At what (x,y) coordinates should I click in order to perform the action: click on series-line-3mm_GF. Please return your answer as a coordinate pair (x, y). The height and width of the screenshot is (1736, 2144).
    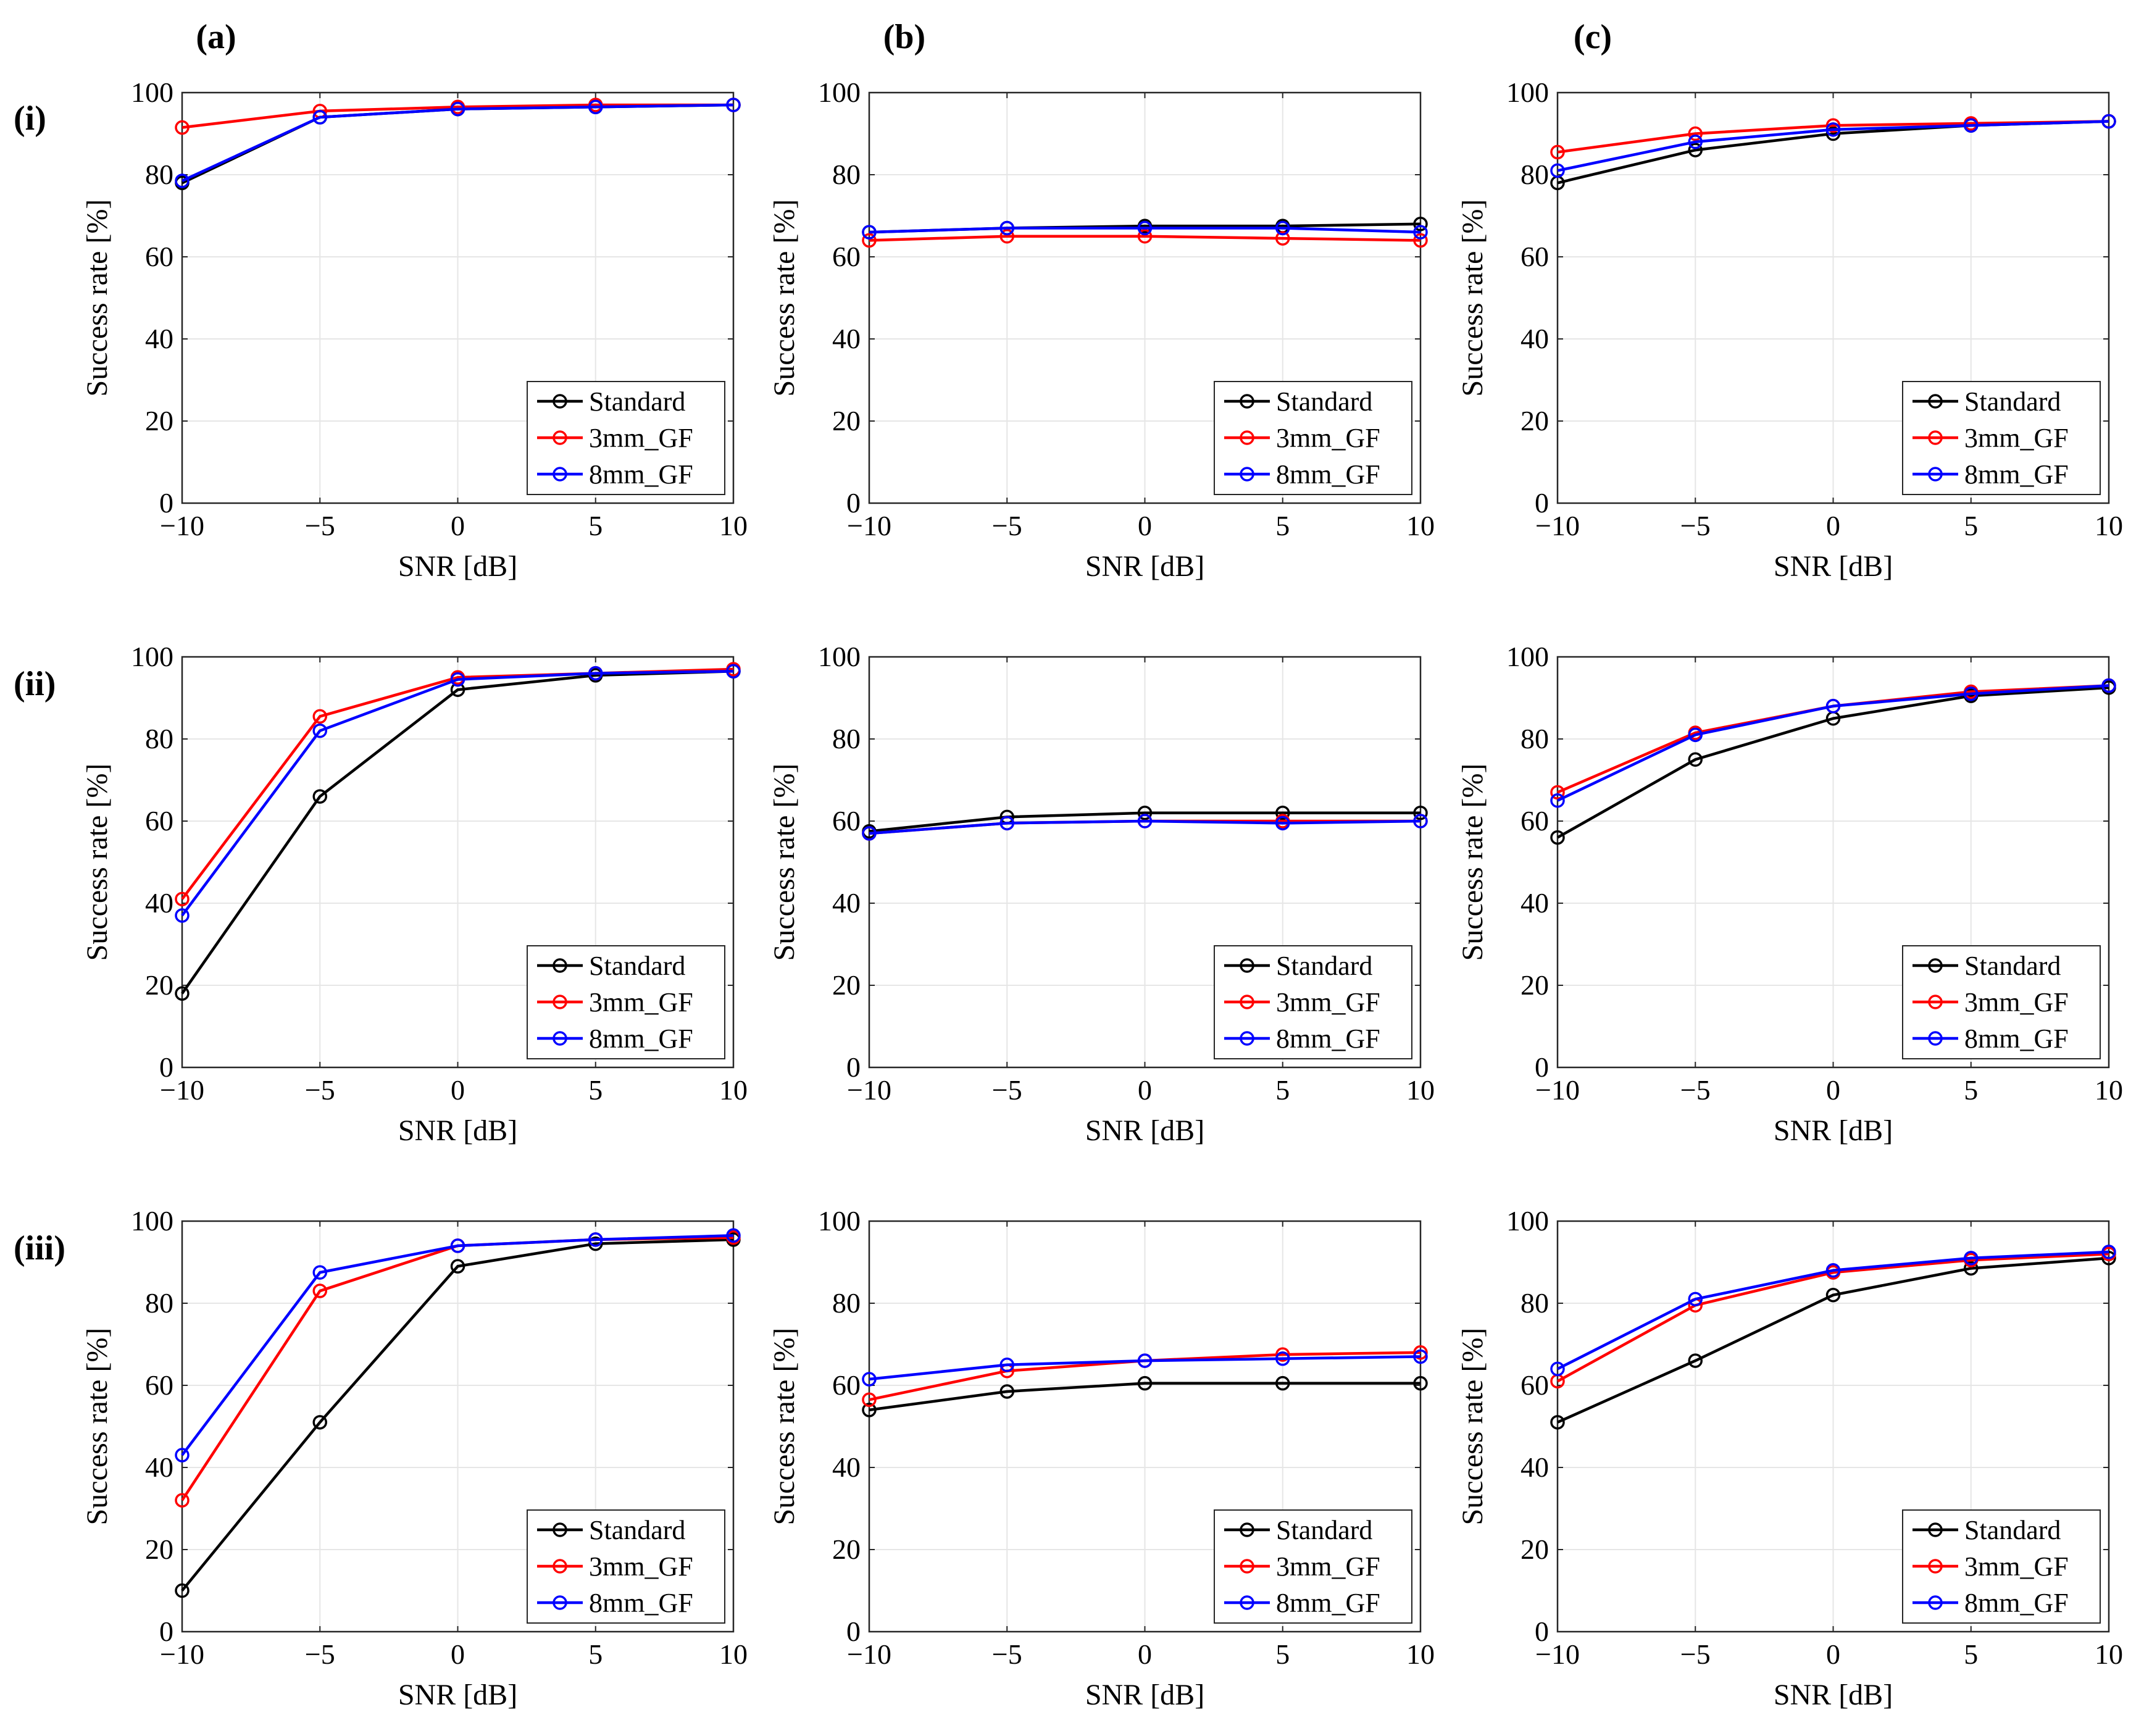
    Looking at the image, I should click on (1145, 238).